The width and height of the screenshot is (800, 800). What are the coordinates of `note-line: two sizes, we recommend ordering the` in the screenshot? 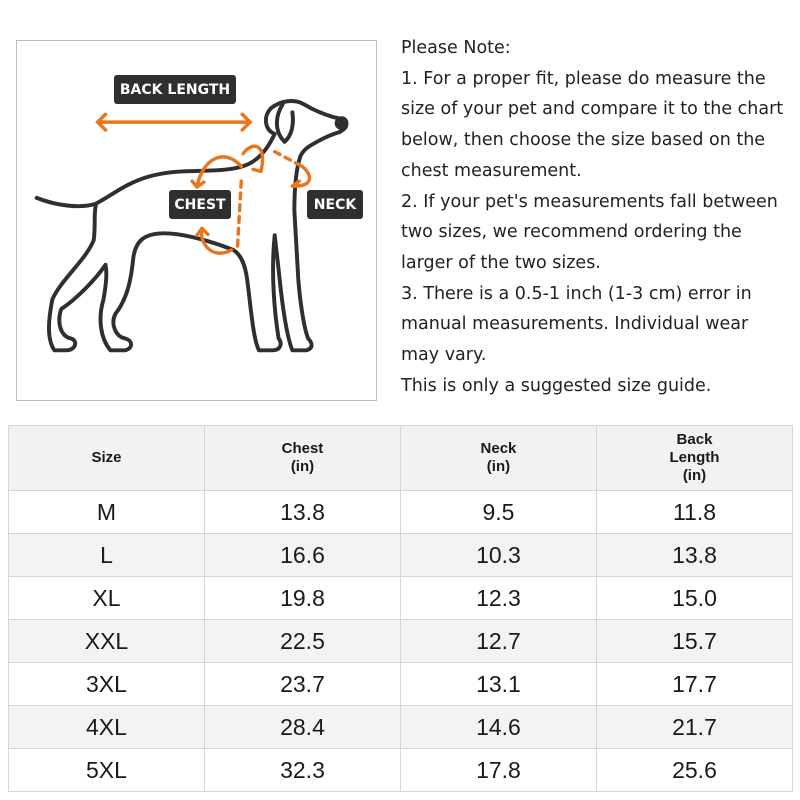 It's located at (571, 232).